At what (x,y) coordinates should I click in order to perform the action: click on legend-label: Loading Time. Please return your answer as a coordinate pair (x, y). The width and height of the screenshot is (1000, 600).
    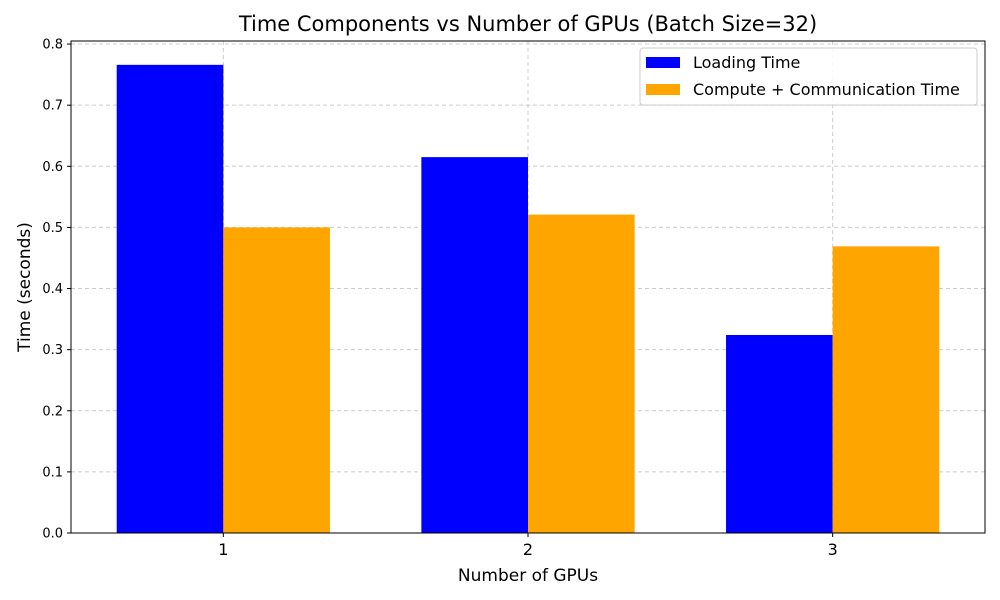
    Looking at the image, I should click on (746, 62).